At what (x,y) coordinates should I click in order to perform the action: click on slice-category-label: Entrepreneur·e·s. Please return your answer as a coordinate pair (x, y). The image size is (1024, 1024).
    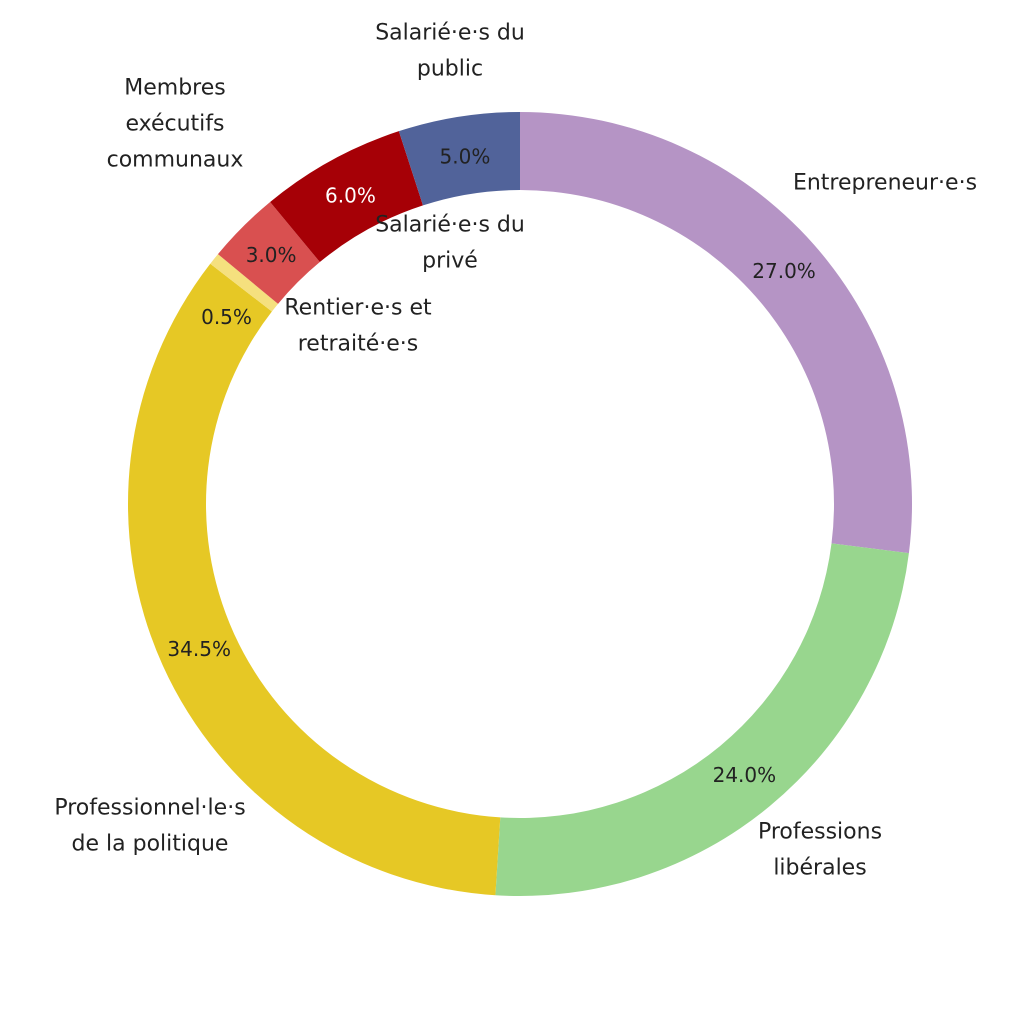
    Looking at the image, I should click on (885, 183).